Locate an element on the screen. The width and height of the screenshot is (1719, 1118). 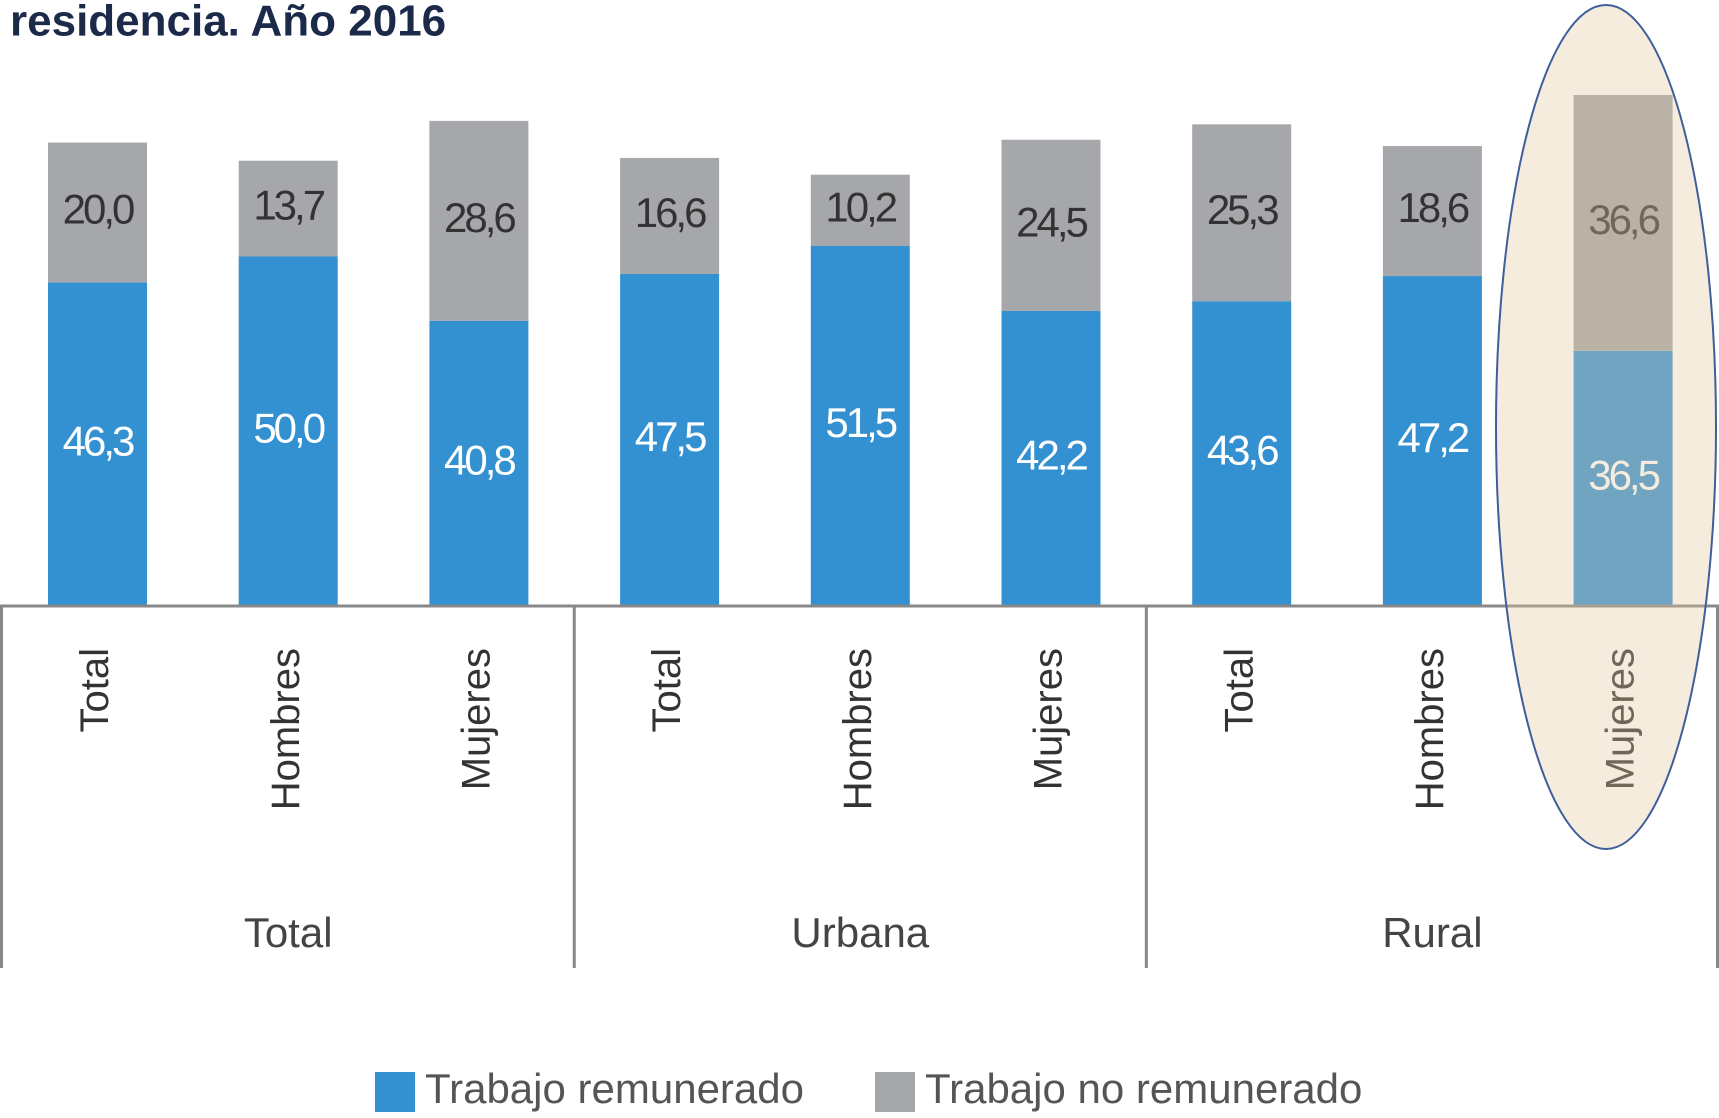
group-label: Rural is located at coordinates (1432, 932).